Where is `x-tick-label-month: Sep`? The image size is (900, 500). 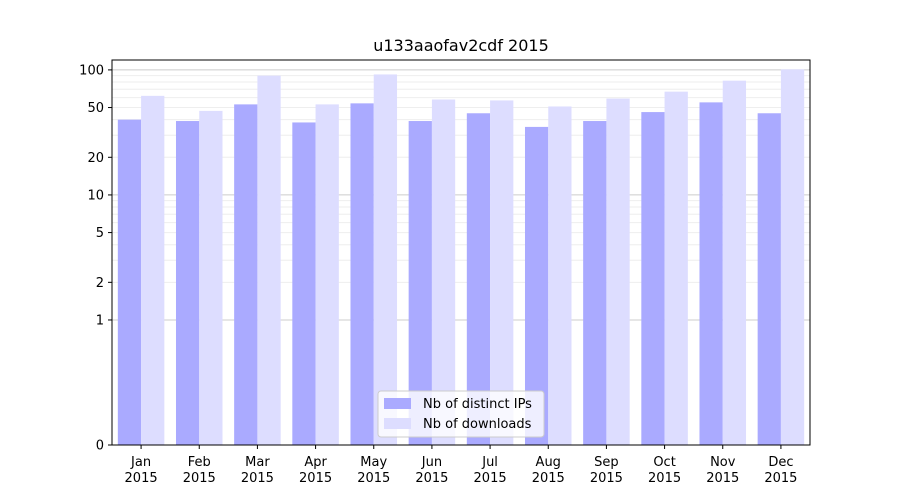
x-tick-label-month: Sep is located at coordinates (606, 462).